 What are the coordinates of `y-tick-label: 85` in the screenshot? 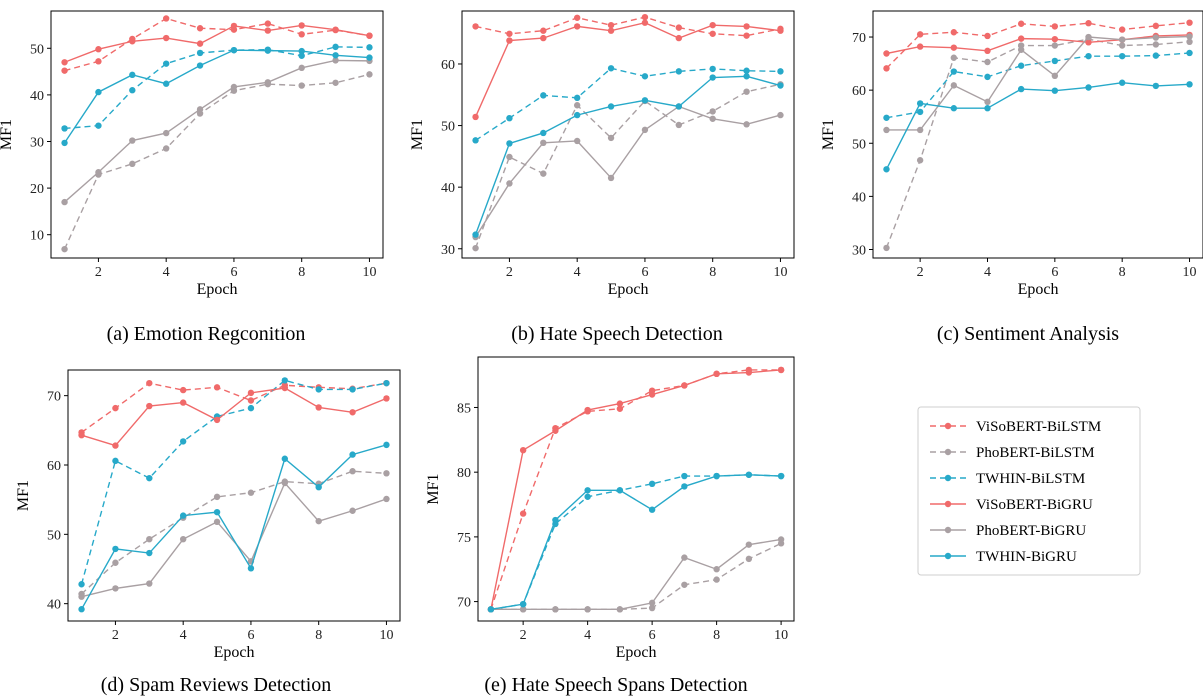 It's located at (464, 408).